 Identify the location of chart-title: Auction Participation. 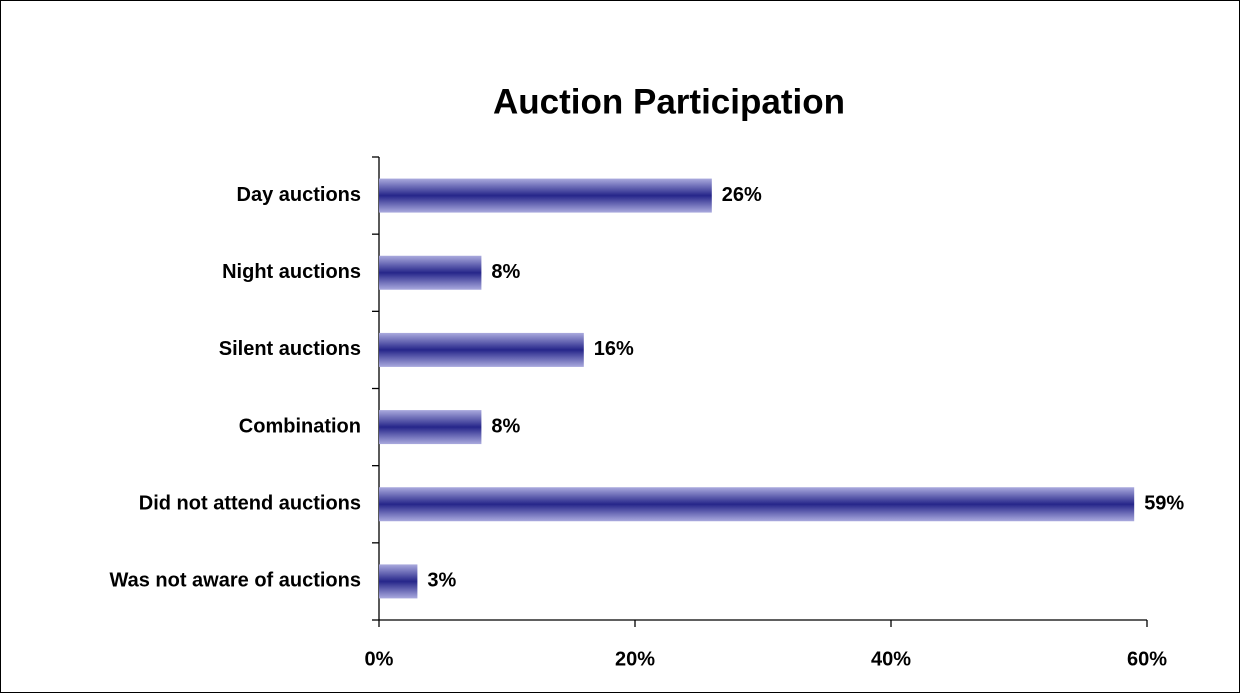
(669, 101).